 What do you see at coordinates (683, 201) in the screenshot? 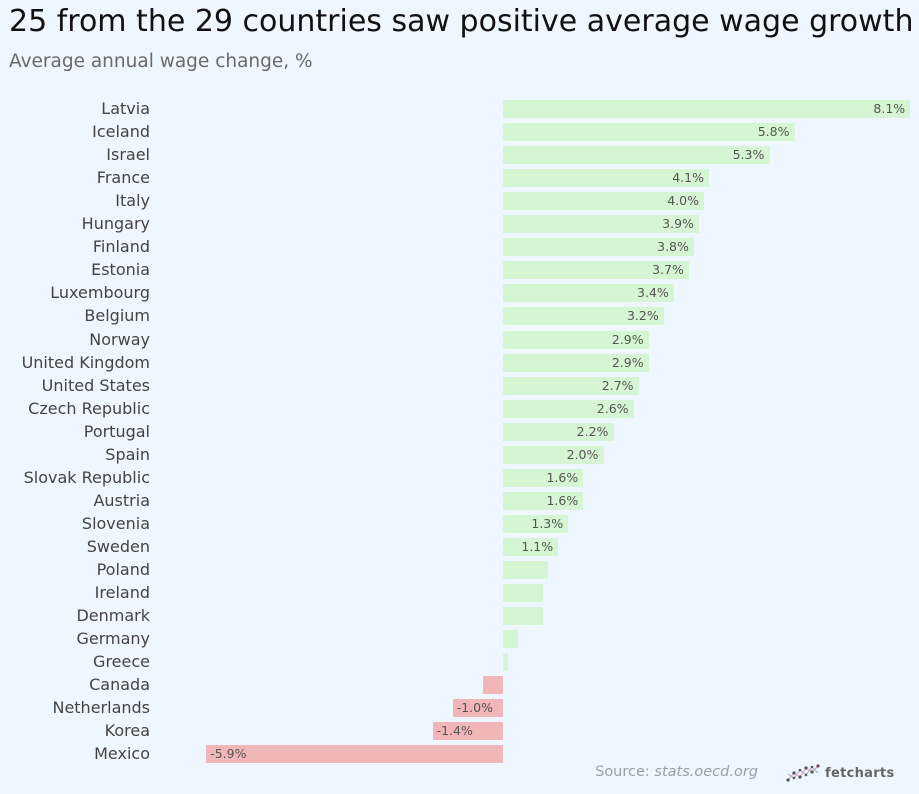
I see `data-label: 4.0%` at bounding box center [683, 201].